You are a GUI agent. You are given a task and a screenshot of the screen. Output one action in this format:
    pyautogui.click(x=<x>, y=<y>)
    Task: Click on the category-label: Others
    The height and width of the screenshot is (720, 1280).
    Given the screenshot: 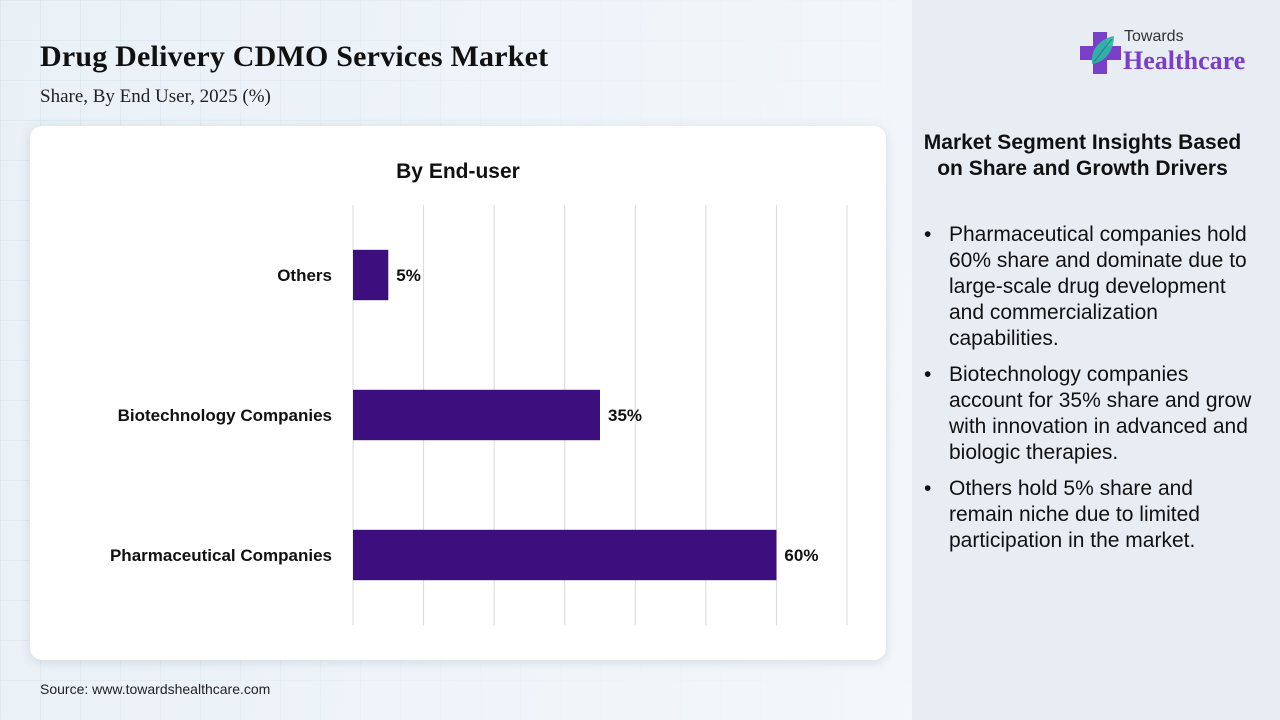 What is the action you would take?
    pyautogui.click(x=304, y=275)
    